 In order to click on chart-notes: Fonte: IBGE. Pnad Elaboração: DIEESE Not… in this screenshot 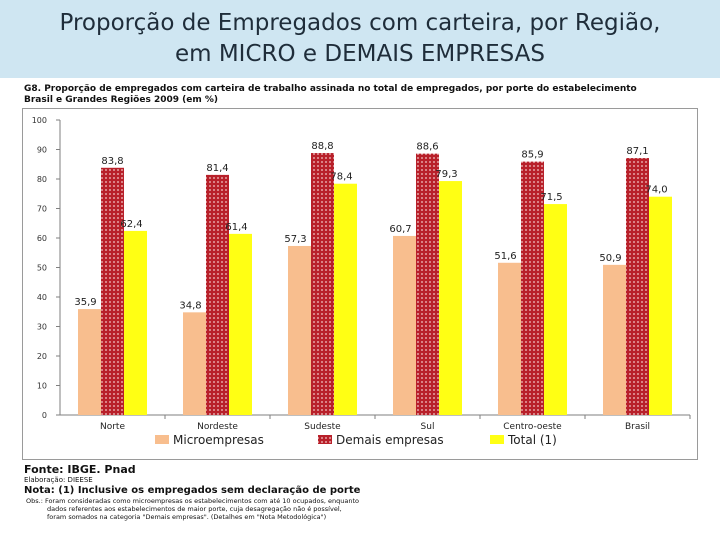, I will do `click(364, 492)`.